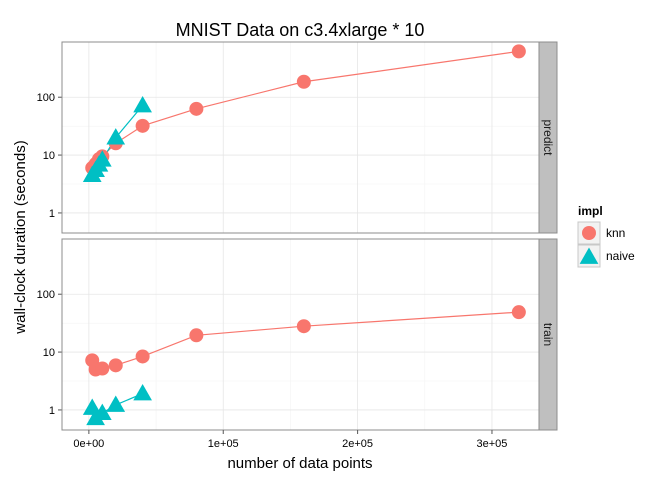 This screenshot has height=480, width=672. What do you see at coordinates (590, 211) in the screenshot?
I see `legend-title: impl` at bounding box center [590, 211].